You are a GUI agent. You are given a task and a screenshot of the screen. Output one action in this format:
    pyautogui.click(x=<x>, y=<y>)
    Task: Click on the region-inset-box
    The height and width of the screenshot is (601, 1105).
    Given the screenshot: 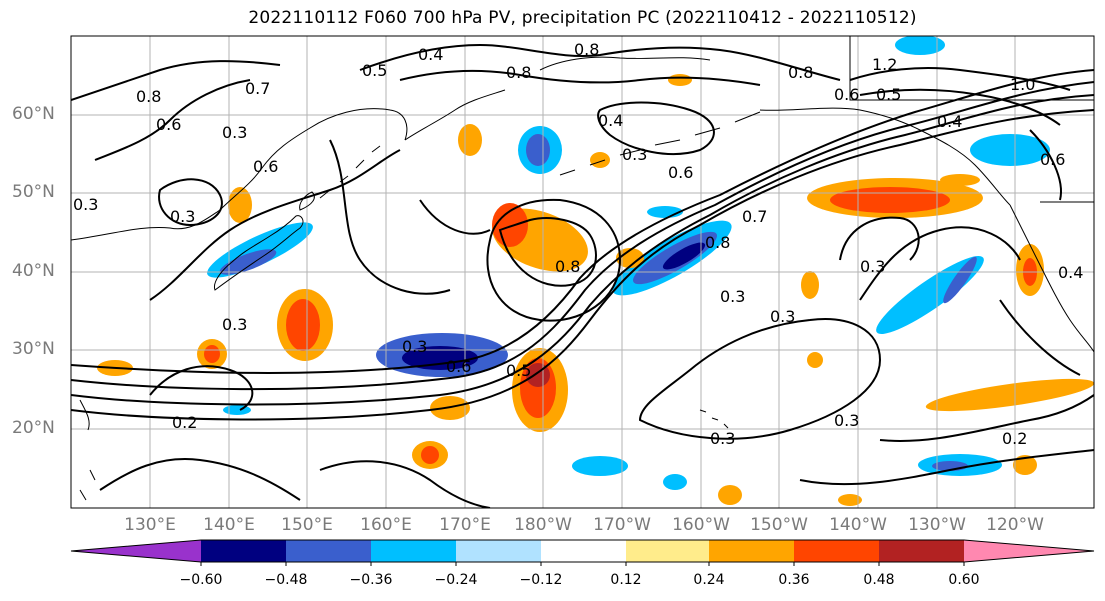 What is the action you would take?
    pyautogui.click(x=971, y=68)
    